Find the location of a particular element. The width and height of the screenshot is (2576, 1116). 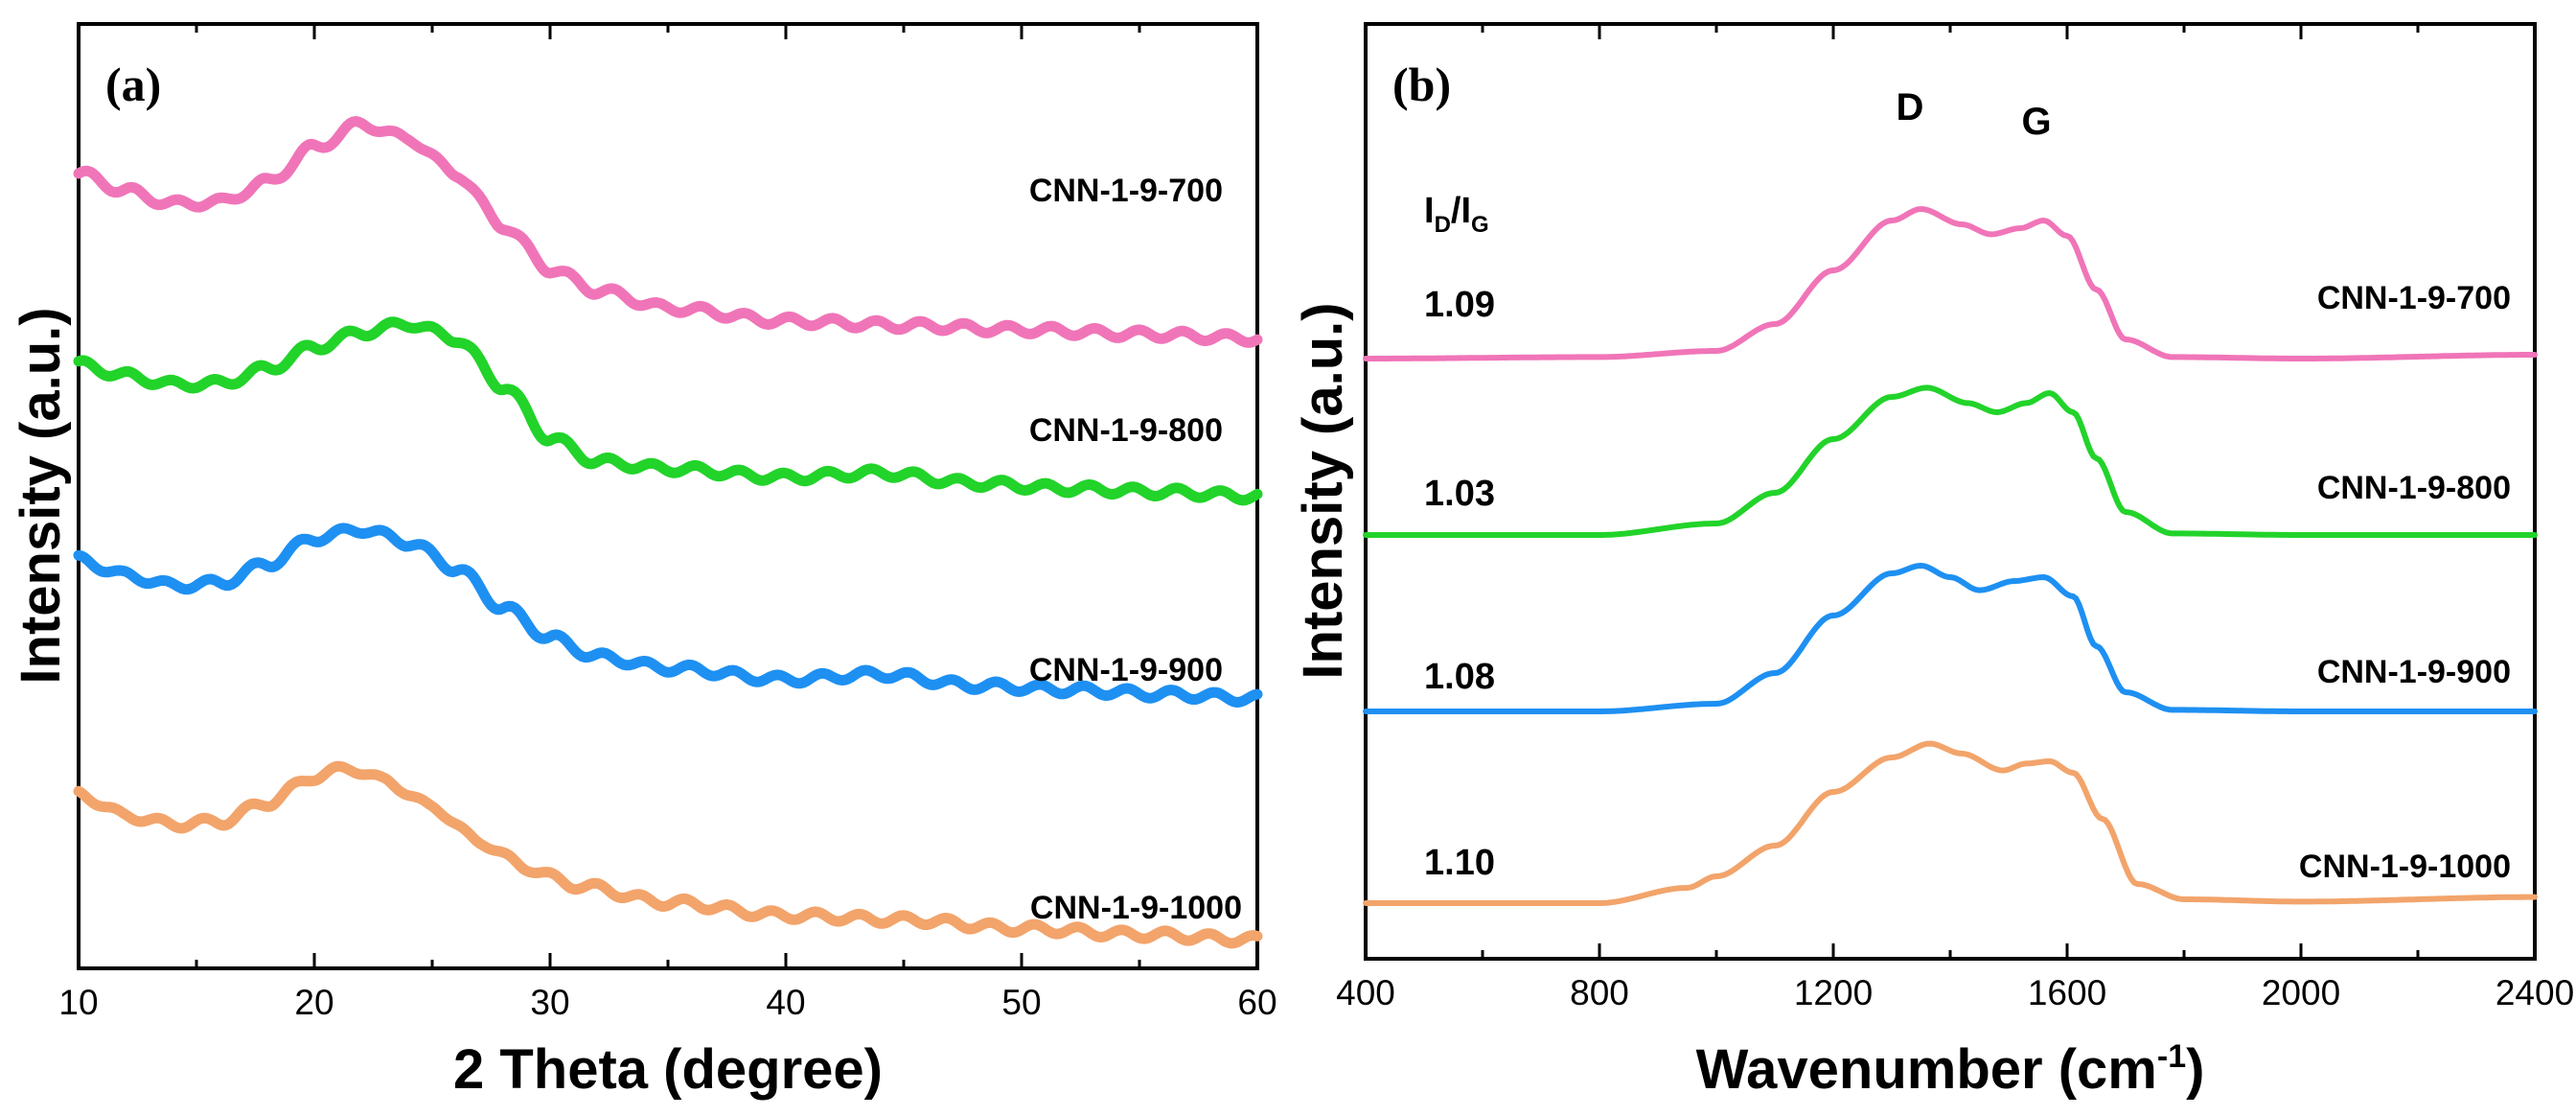

series-label-b-800: CNN-1-9-800 is located at coordinates (2414, 488).